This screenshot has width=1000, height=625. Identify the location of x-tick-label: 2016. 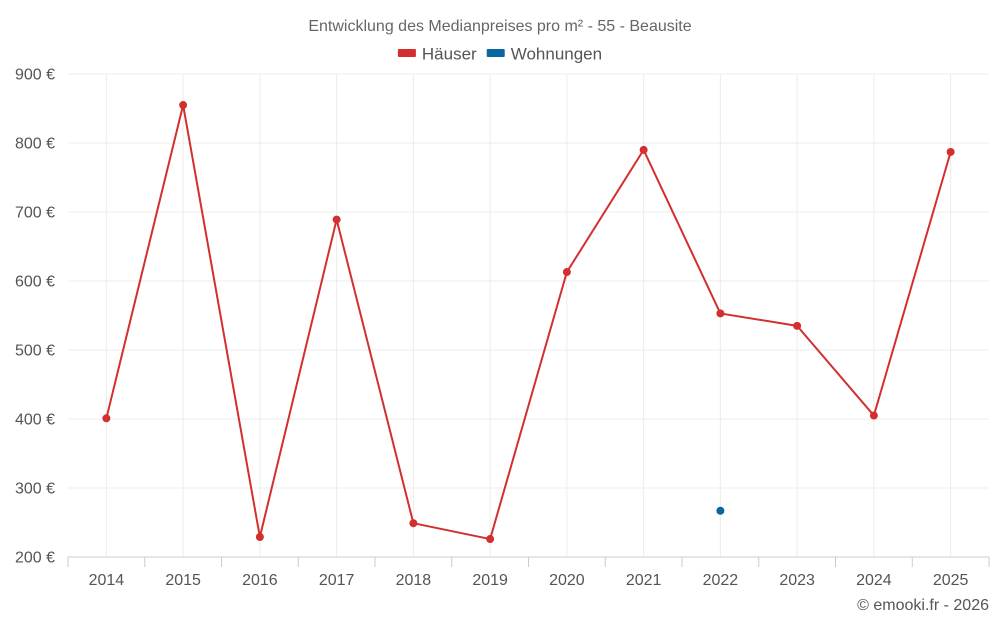
(260, 580).